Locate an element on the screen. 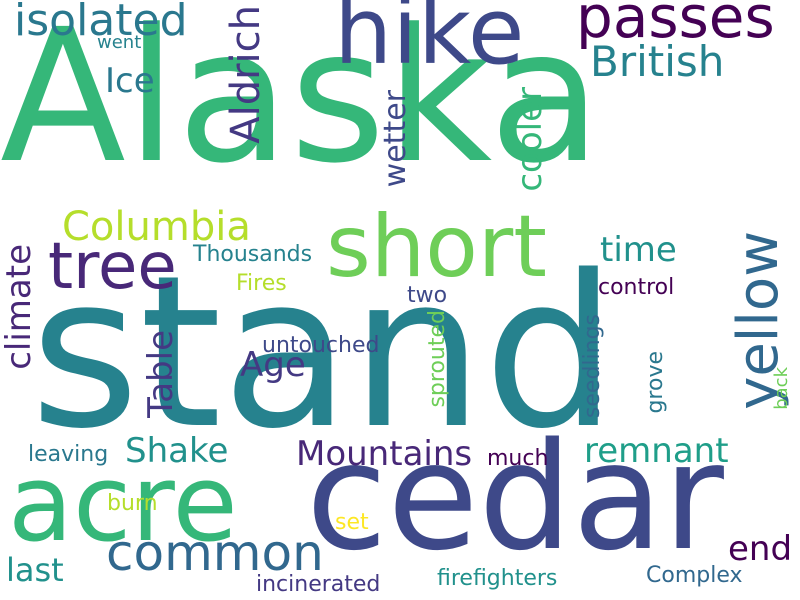  word-hike: hike is located at coordinates (429, 42).